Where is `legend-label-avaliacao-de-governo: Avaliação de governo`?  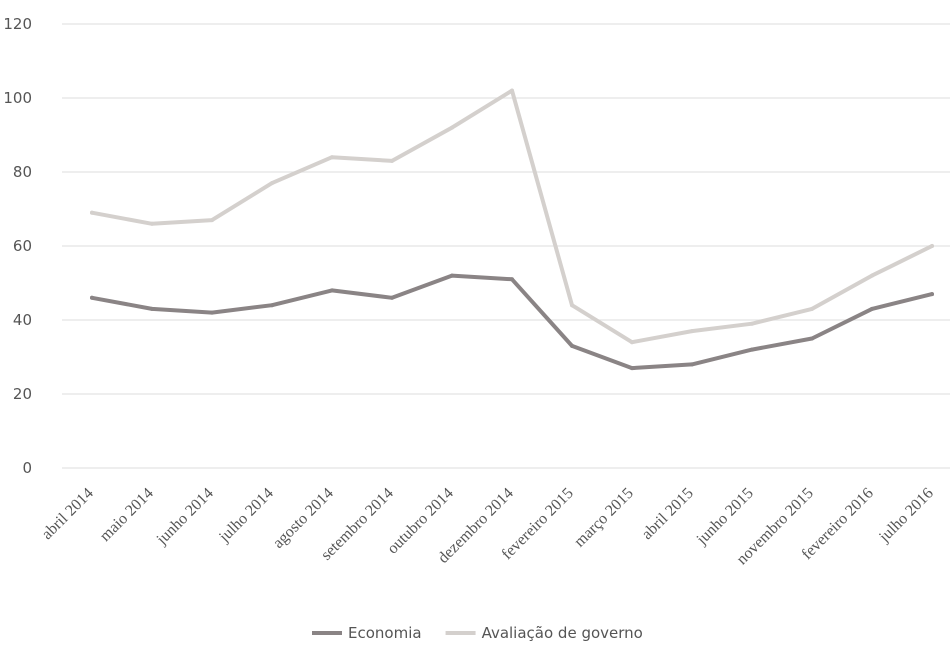 legend-label-avaliacao-de-governo: Avaliação de governo is located at coordinates (562, 633).